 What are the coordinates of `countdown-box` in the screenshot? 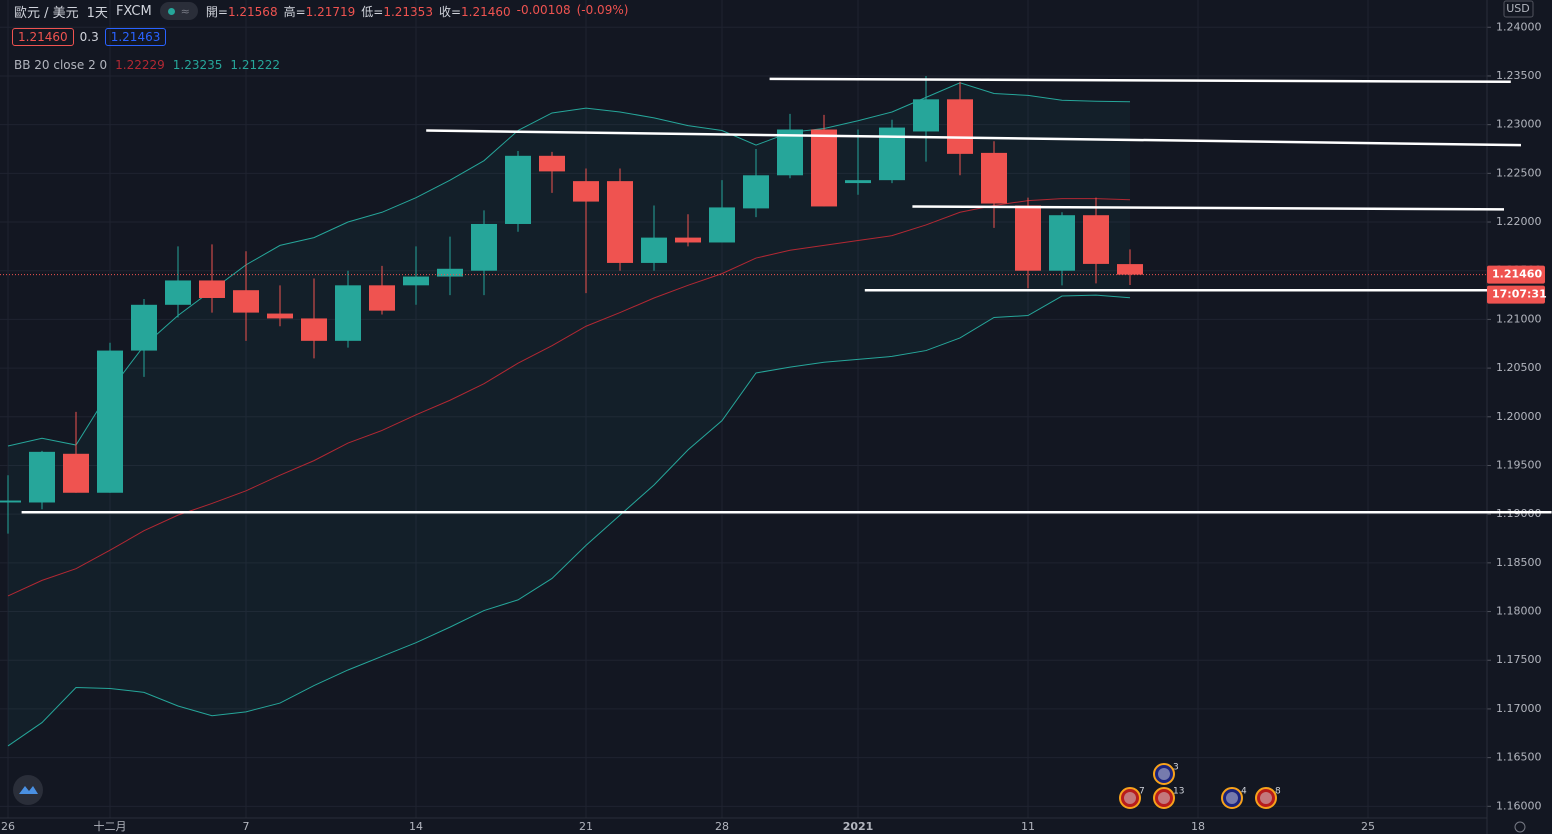 It's located at (1516, 294).